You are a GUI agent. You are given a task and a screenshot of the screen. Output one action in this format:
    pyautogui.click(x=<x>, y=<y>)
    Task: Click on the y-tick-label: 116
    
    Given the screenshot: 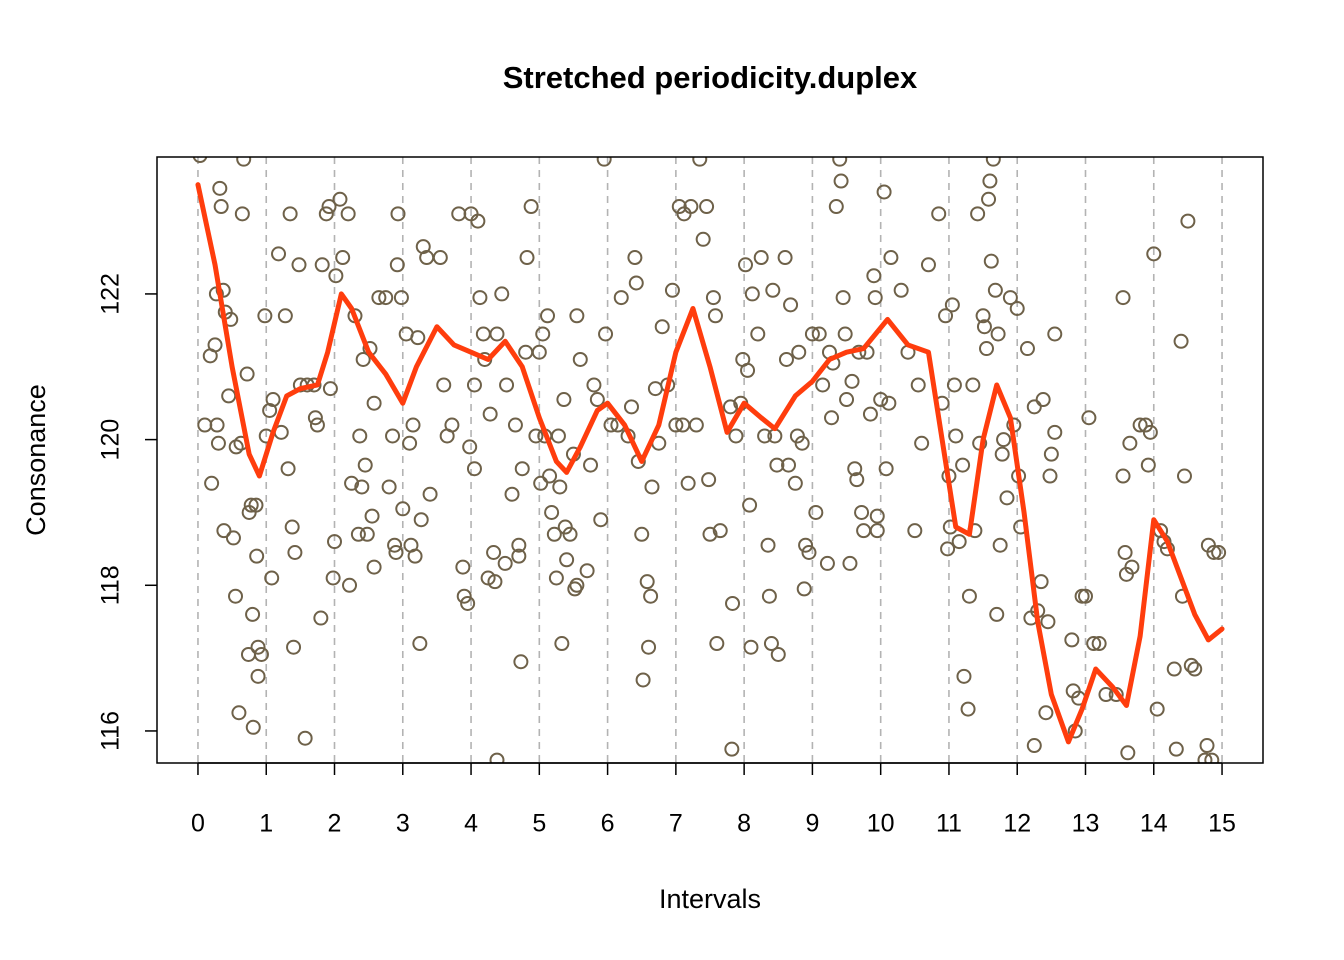 What is the action you would take?
    pyautogui.click(x=111, y=731)
    